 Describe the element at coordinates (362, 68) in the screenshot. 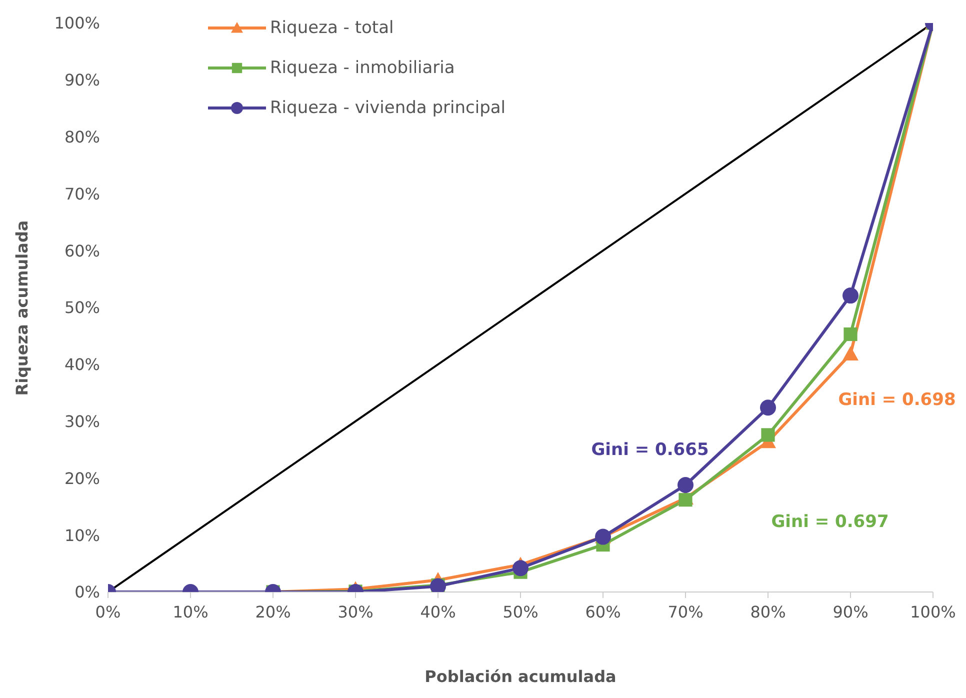

I see `legend-label: Riqueza - inmobiliaria` at that location.